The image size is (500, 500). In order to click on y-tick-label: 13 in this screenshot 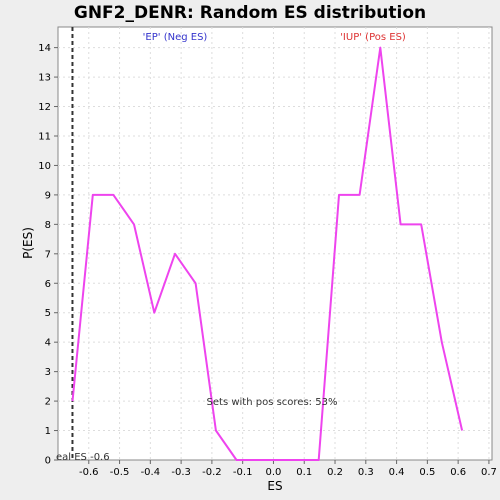, I will do `click(44, 78)`.